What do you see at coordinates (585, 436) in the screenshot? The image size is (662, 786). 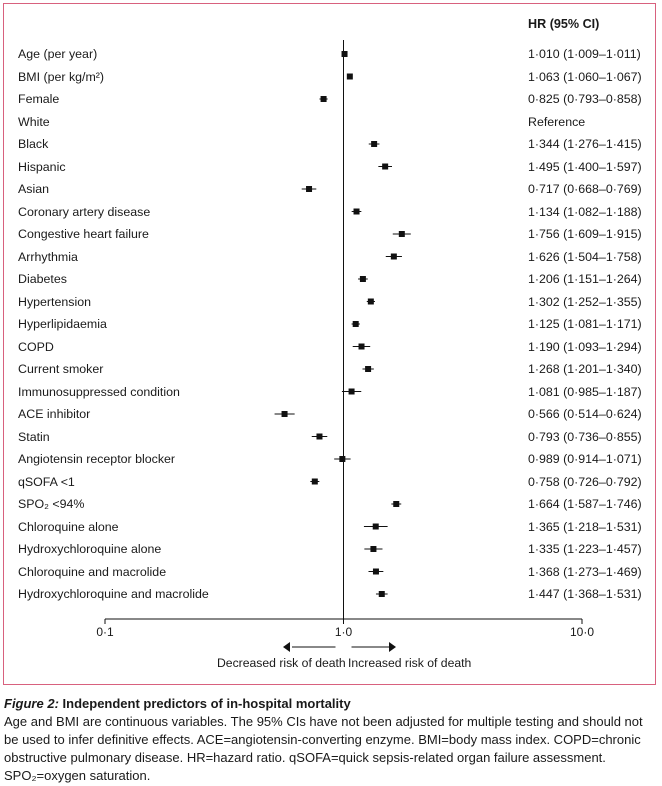 I see `row-hr-value: 0·793 (0·736–0·855)` at bounding box center [585, 436].